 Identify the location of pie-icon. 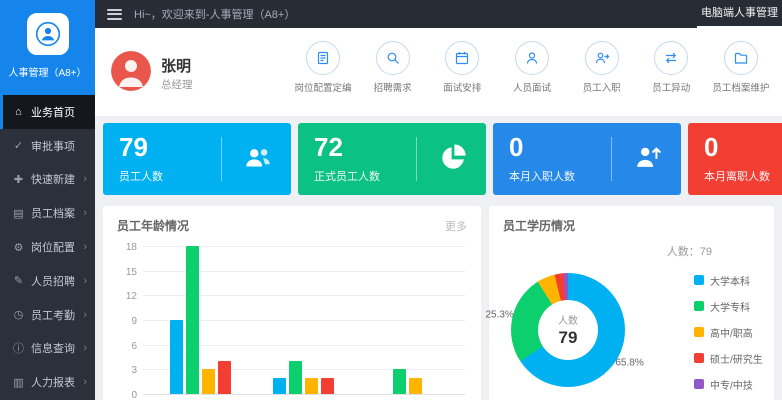
(453, 158).